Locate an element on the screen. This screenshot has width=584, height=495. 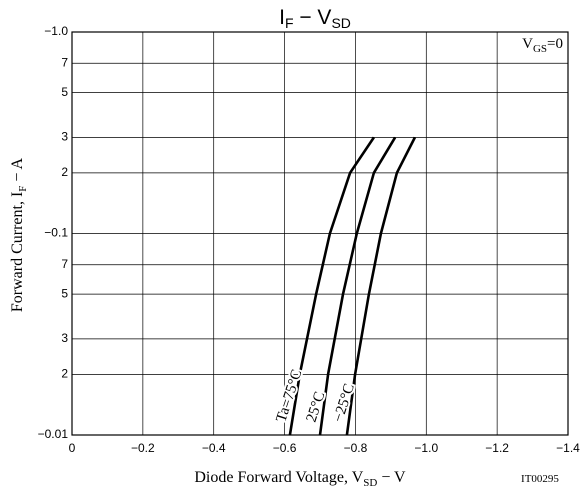
x-tick-label: −1.2 is located at coordinates (497, 448).